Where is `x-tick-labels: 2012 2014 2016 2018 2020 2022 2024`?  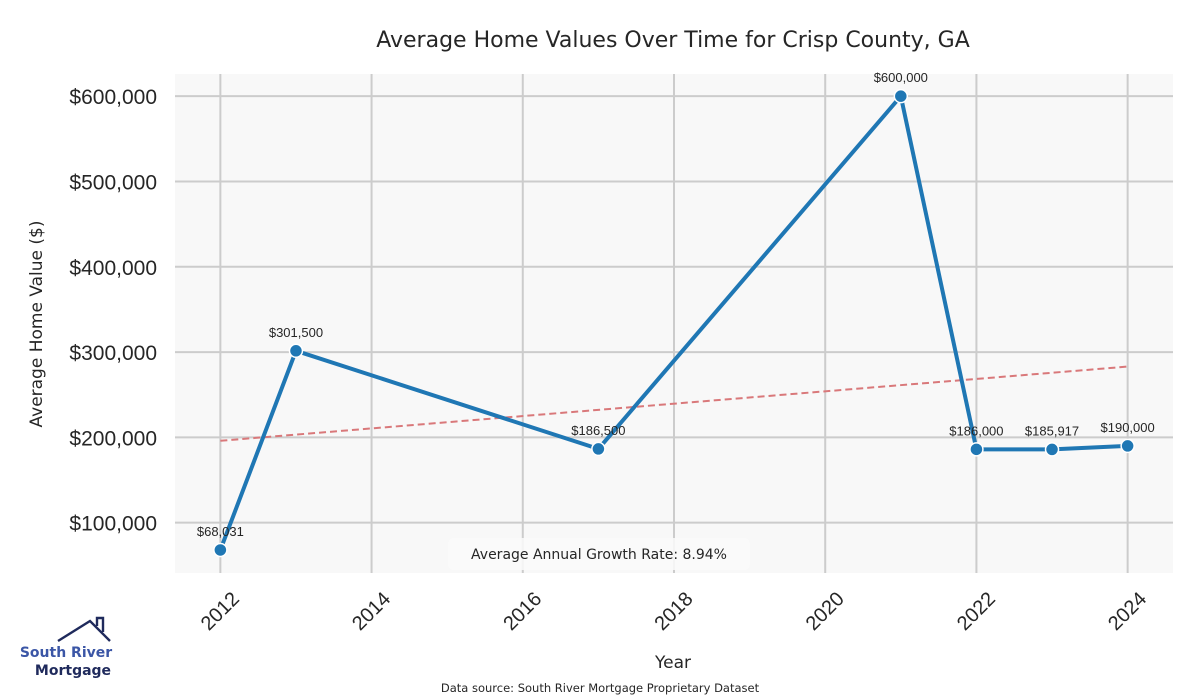
x-tick-labels: 2012 2014 2016 2018 2020 2022 2024 is located at coordinates (674, 611).